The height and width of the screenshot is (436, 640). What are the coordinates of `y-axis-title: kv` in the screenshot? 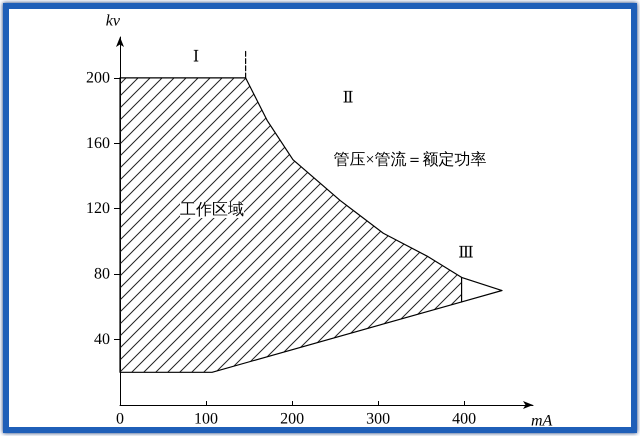 It's located at (113, 21).